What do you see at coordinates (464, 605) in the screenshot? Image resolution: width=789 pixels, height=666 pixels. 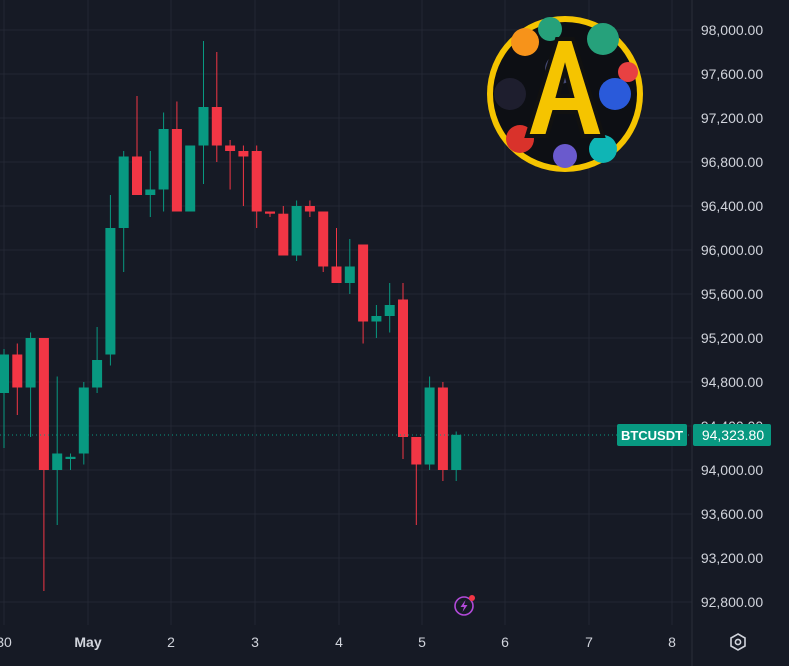 I see `lightning-replay-icon` at bounding box center [464, 605].